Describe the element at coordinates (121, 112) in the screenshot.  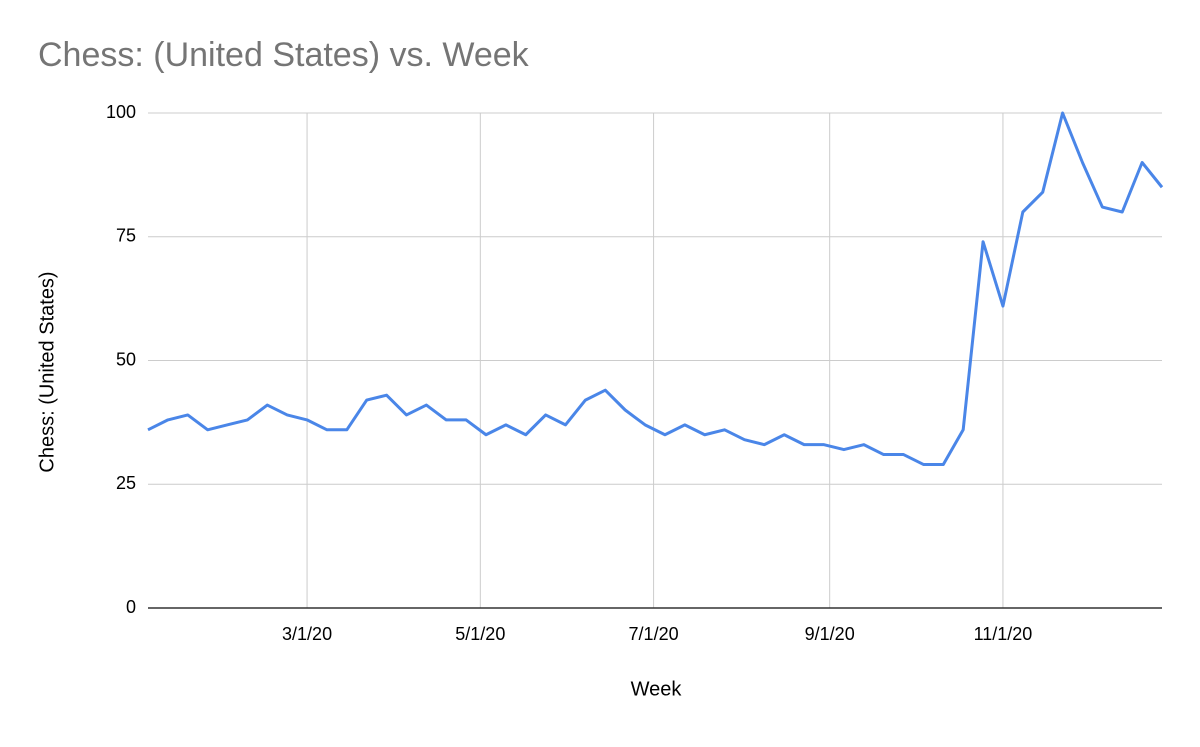
I see `y-tick-label: 100` at that location.